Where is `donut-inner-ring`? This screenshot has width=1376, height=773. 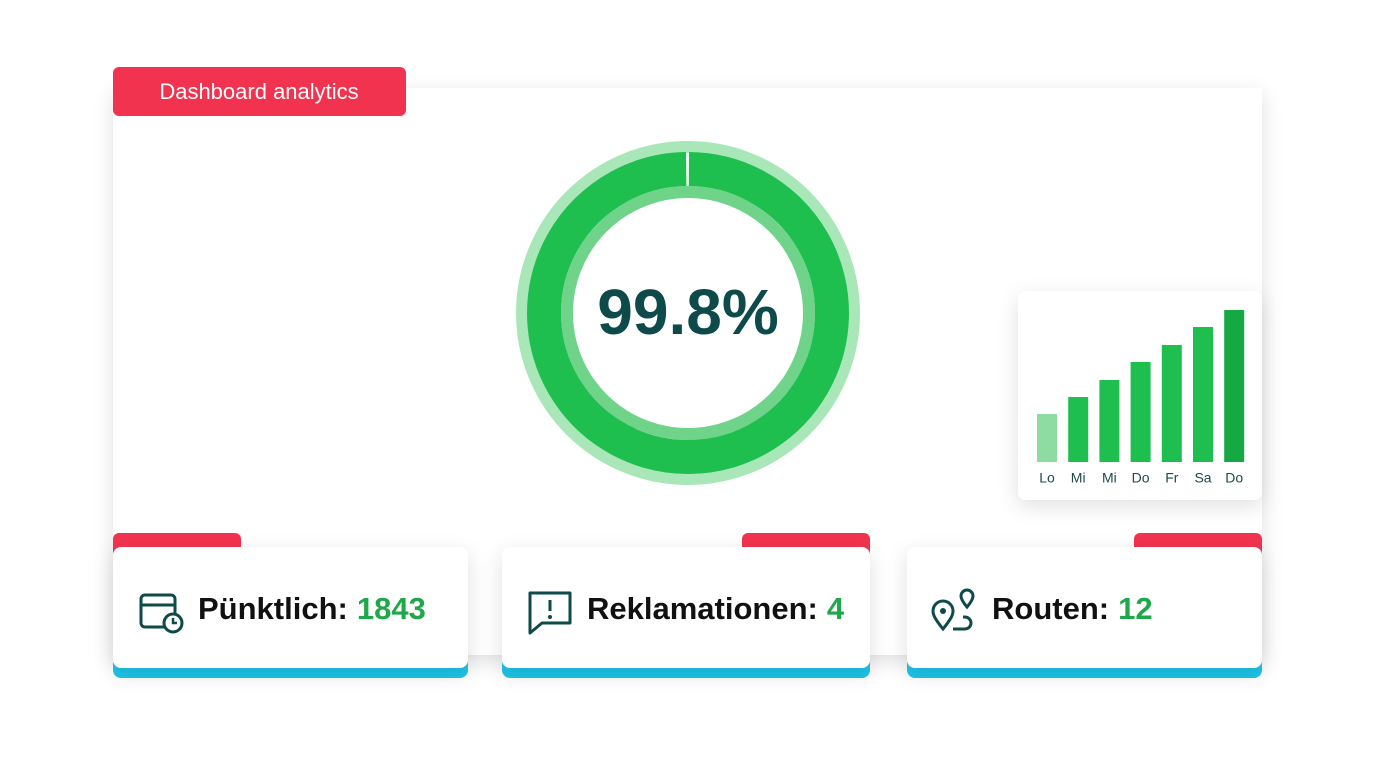
donut-inner-ring is located at coordinates (688, 313).